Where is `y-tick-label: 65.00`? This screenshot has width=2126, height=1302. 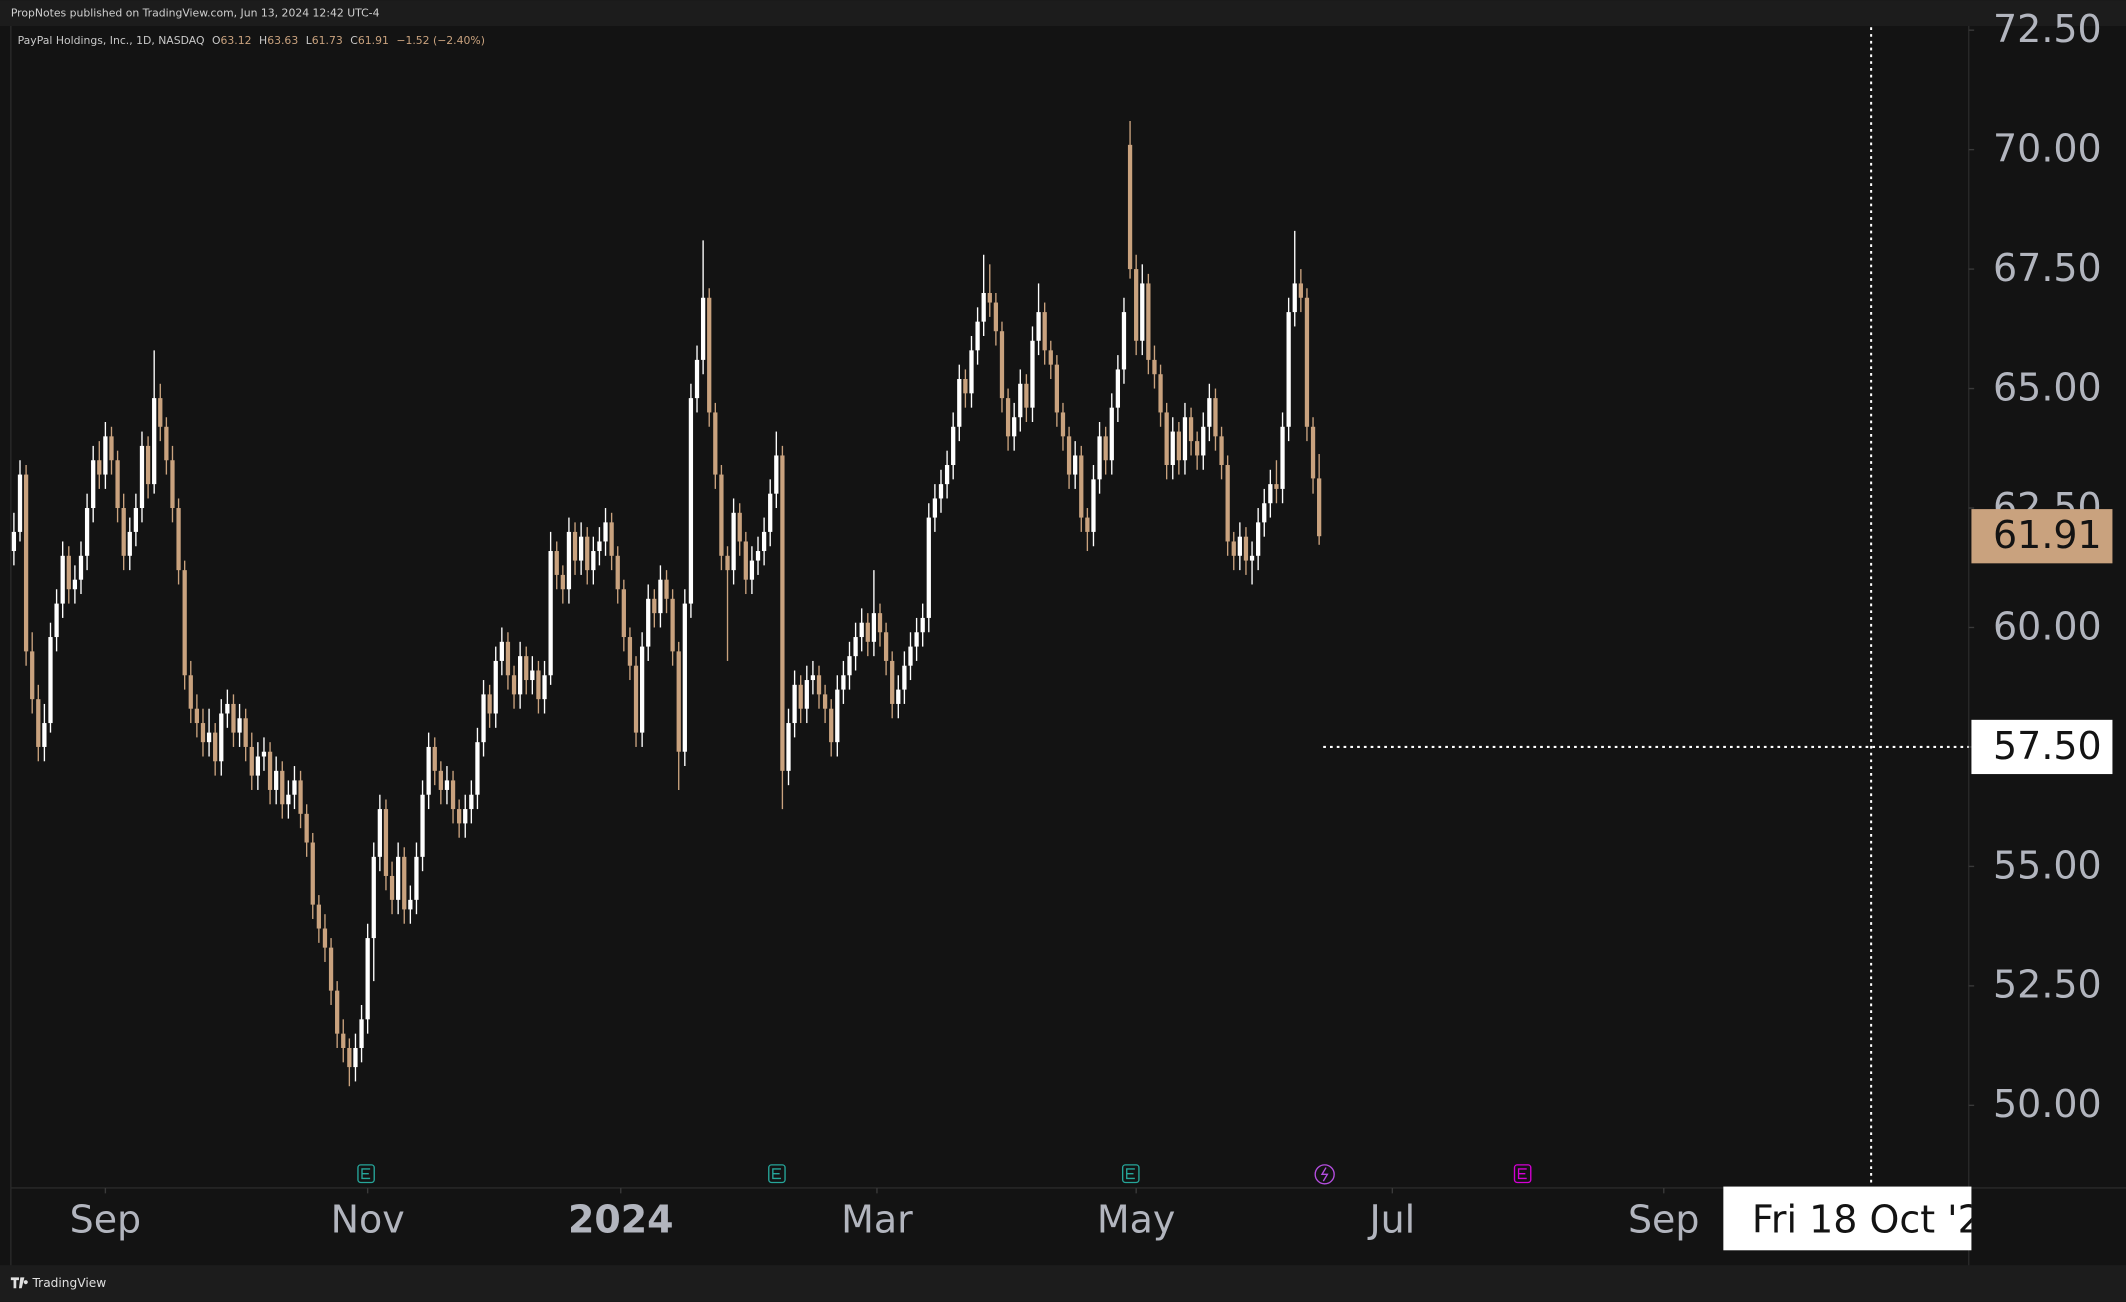 y-tick-label: 65.00 is located at coordinates (2047, 387).